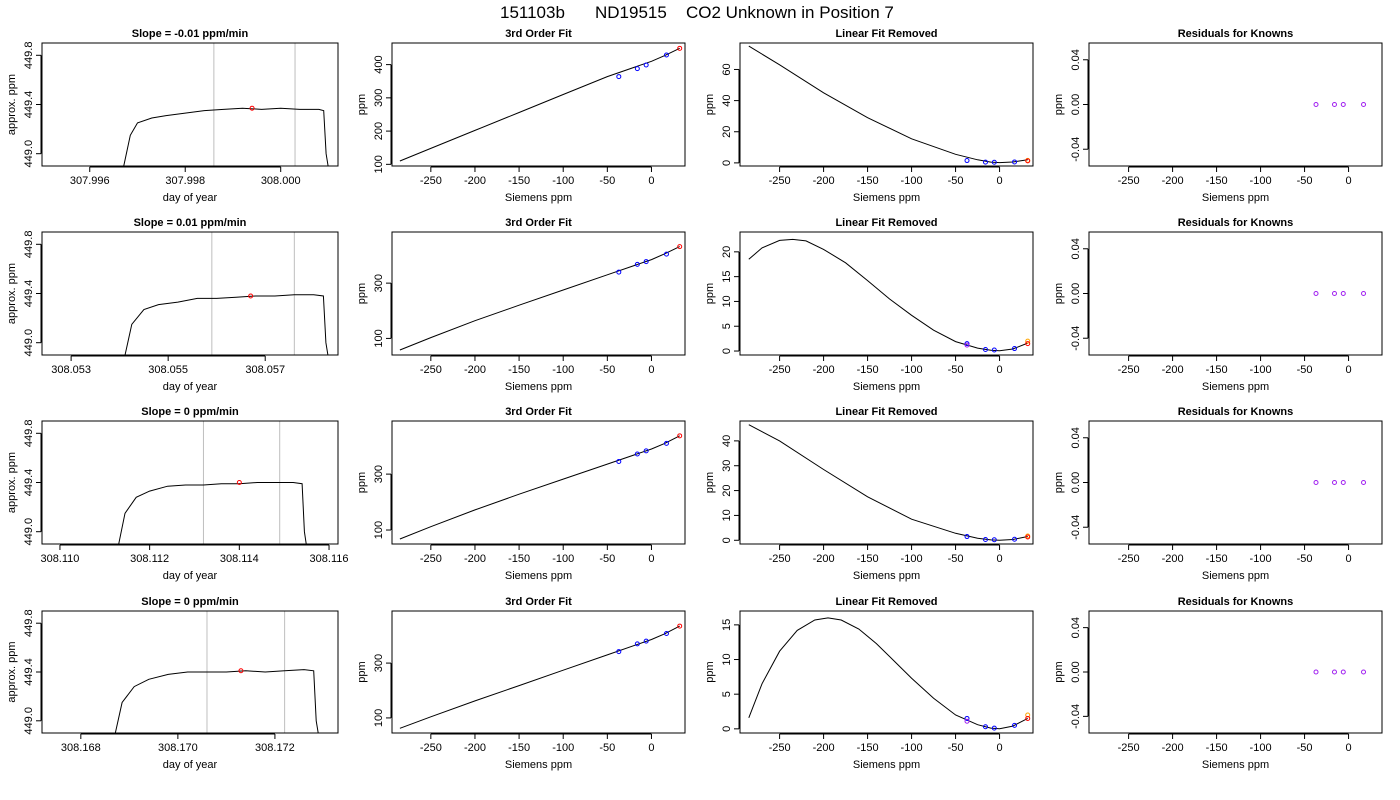 The image size is (1400, 800). I want to click on y-tick-label: 0.04, so click(1076, 59).